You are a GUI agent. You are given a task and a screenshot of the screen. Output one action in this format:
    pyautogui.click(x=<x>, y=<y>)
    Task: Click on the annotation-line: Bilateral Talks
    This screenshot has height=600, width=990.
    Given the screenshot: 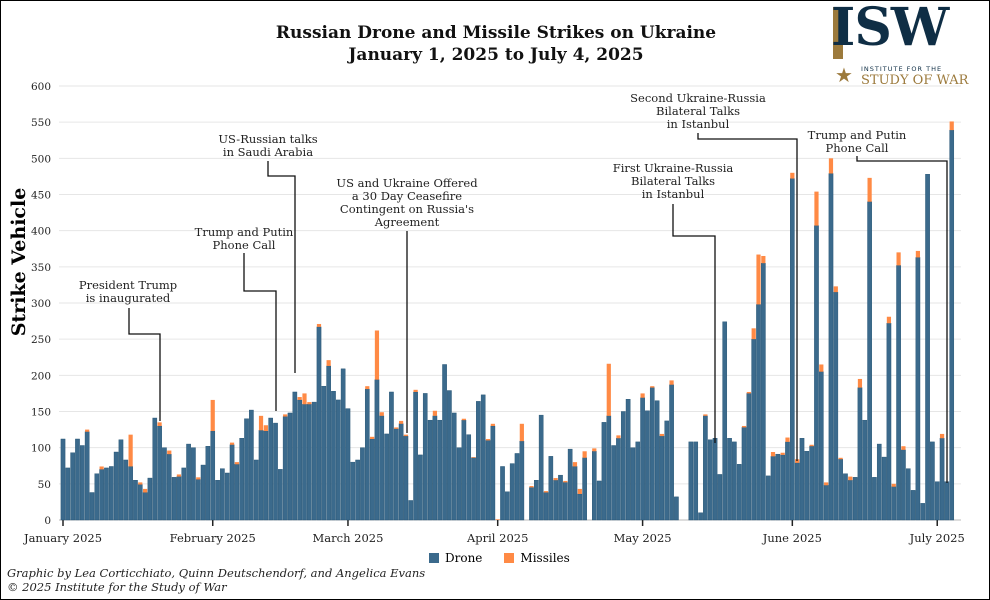 What is the action you would take?
    pyautogui.click(x=673, y=181)
    